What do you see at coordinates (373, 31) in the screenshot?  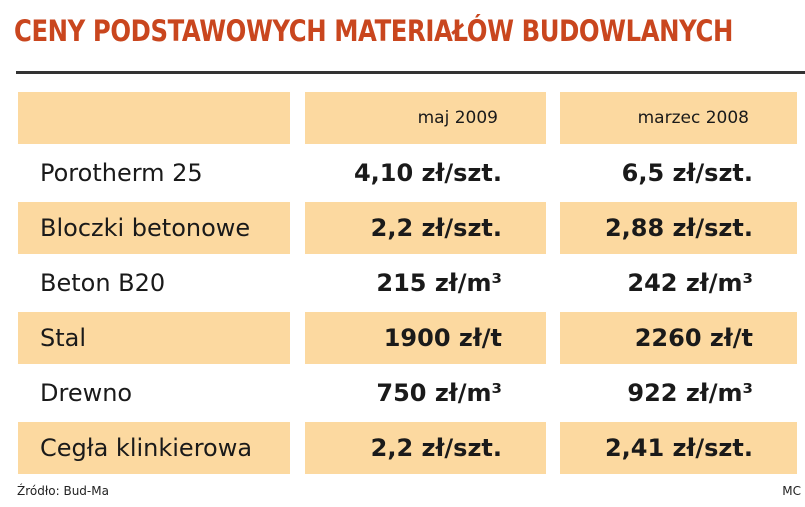 I see `title: CENY PODSTAWOWYCH MATERIAŁÓW BUDOWLANYCH` at bounding box center [373, 31].